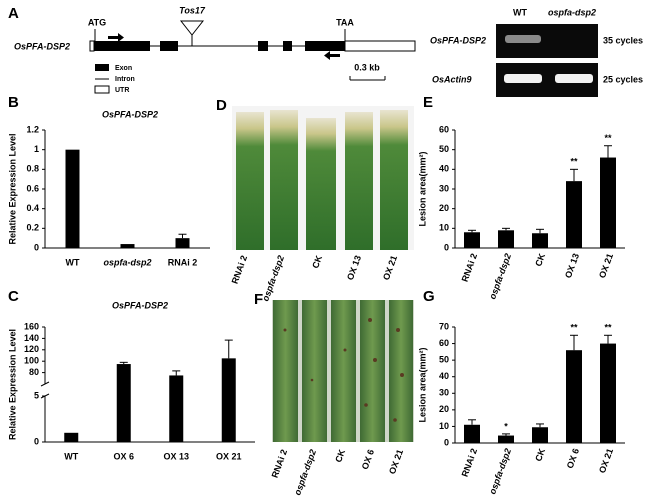 Image resolution: width=661 pixels, height=498 pixels. What do you see at coordinates (125, 79) in the screenshot?
I see `legend-label: Intron` at bounding box center [125, 79].